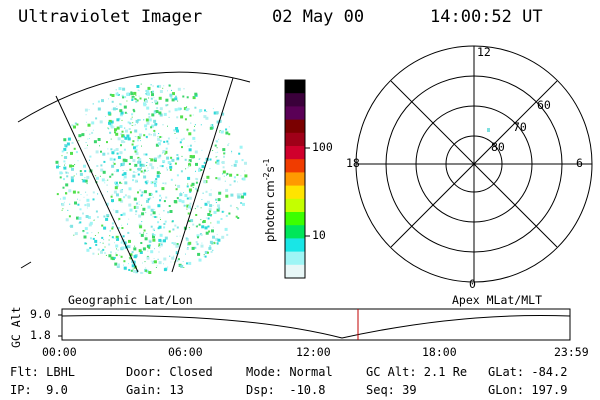 The width and height of the screenshot is (600, 400). Describe the element at coordinates (322, 147) in the screenshot. I see `colorbar-tick-100: 100` at that location.